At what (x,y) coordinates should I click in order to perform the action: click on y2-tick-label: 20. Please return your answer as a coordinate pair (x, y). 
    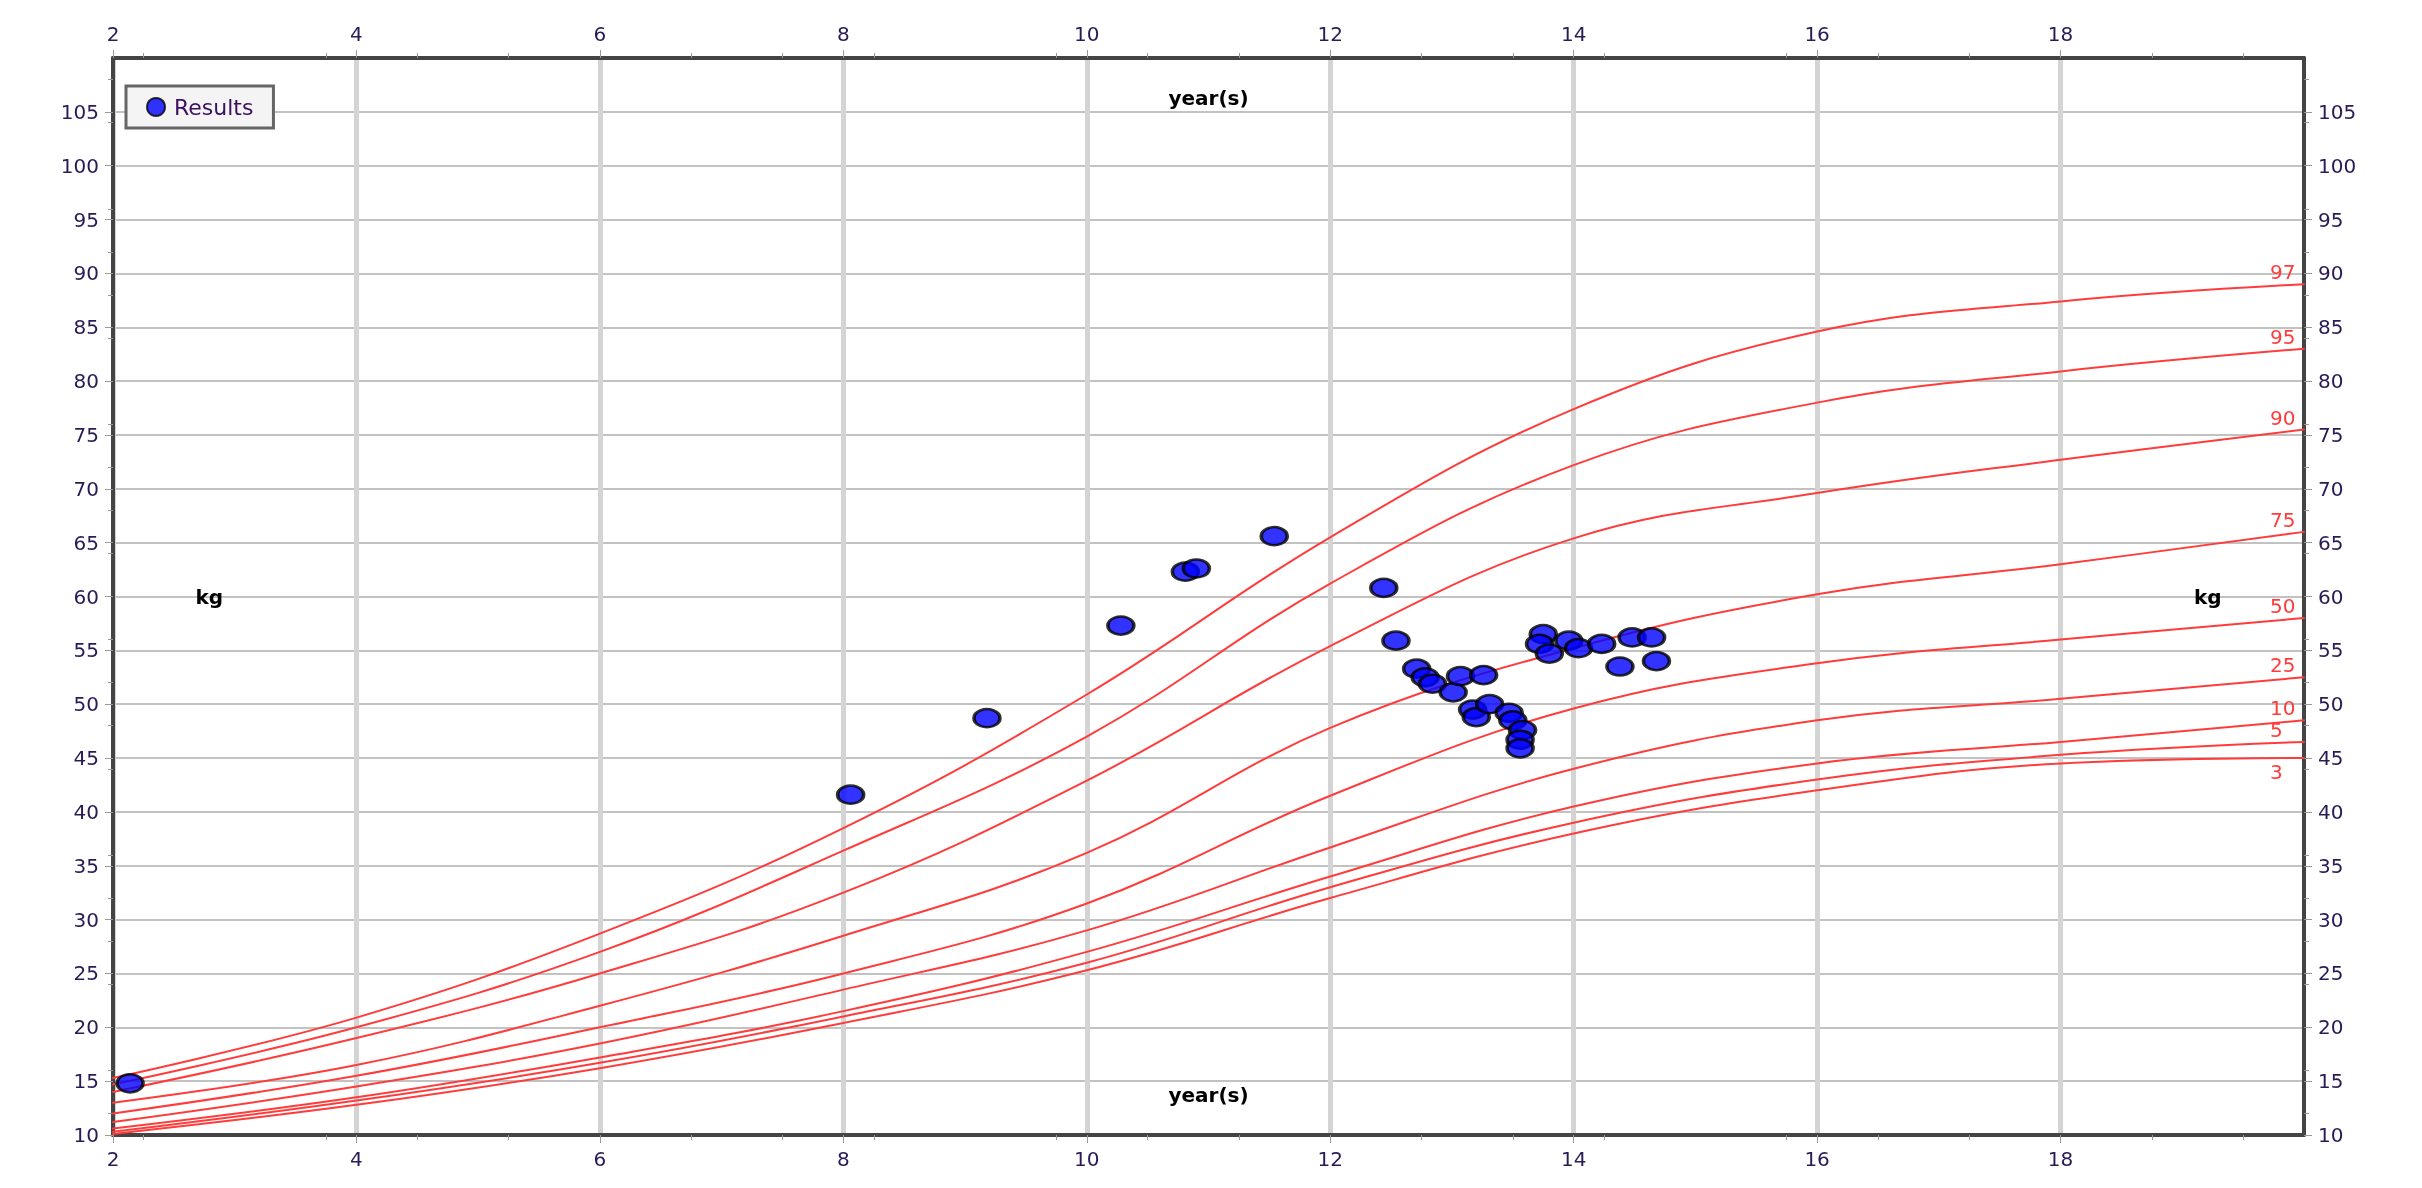
    Looking at the image, I should click on (2331, 1027).